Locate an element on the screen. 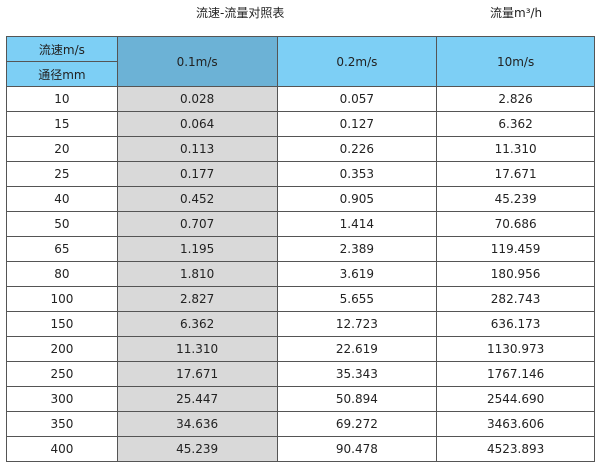 Image resolution: width=600 pixels, height=466 pixels. diameter-cell: 40 is located at coordinates (62, 199).